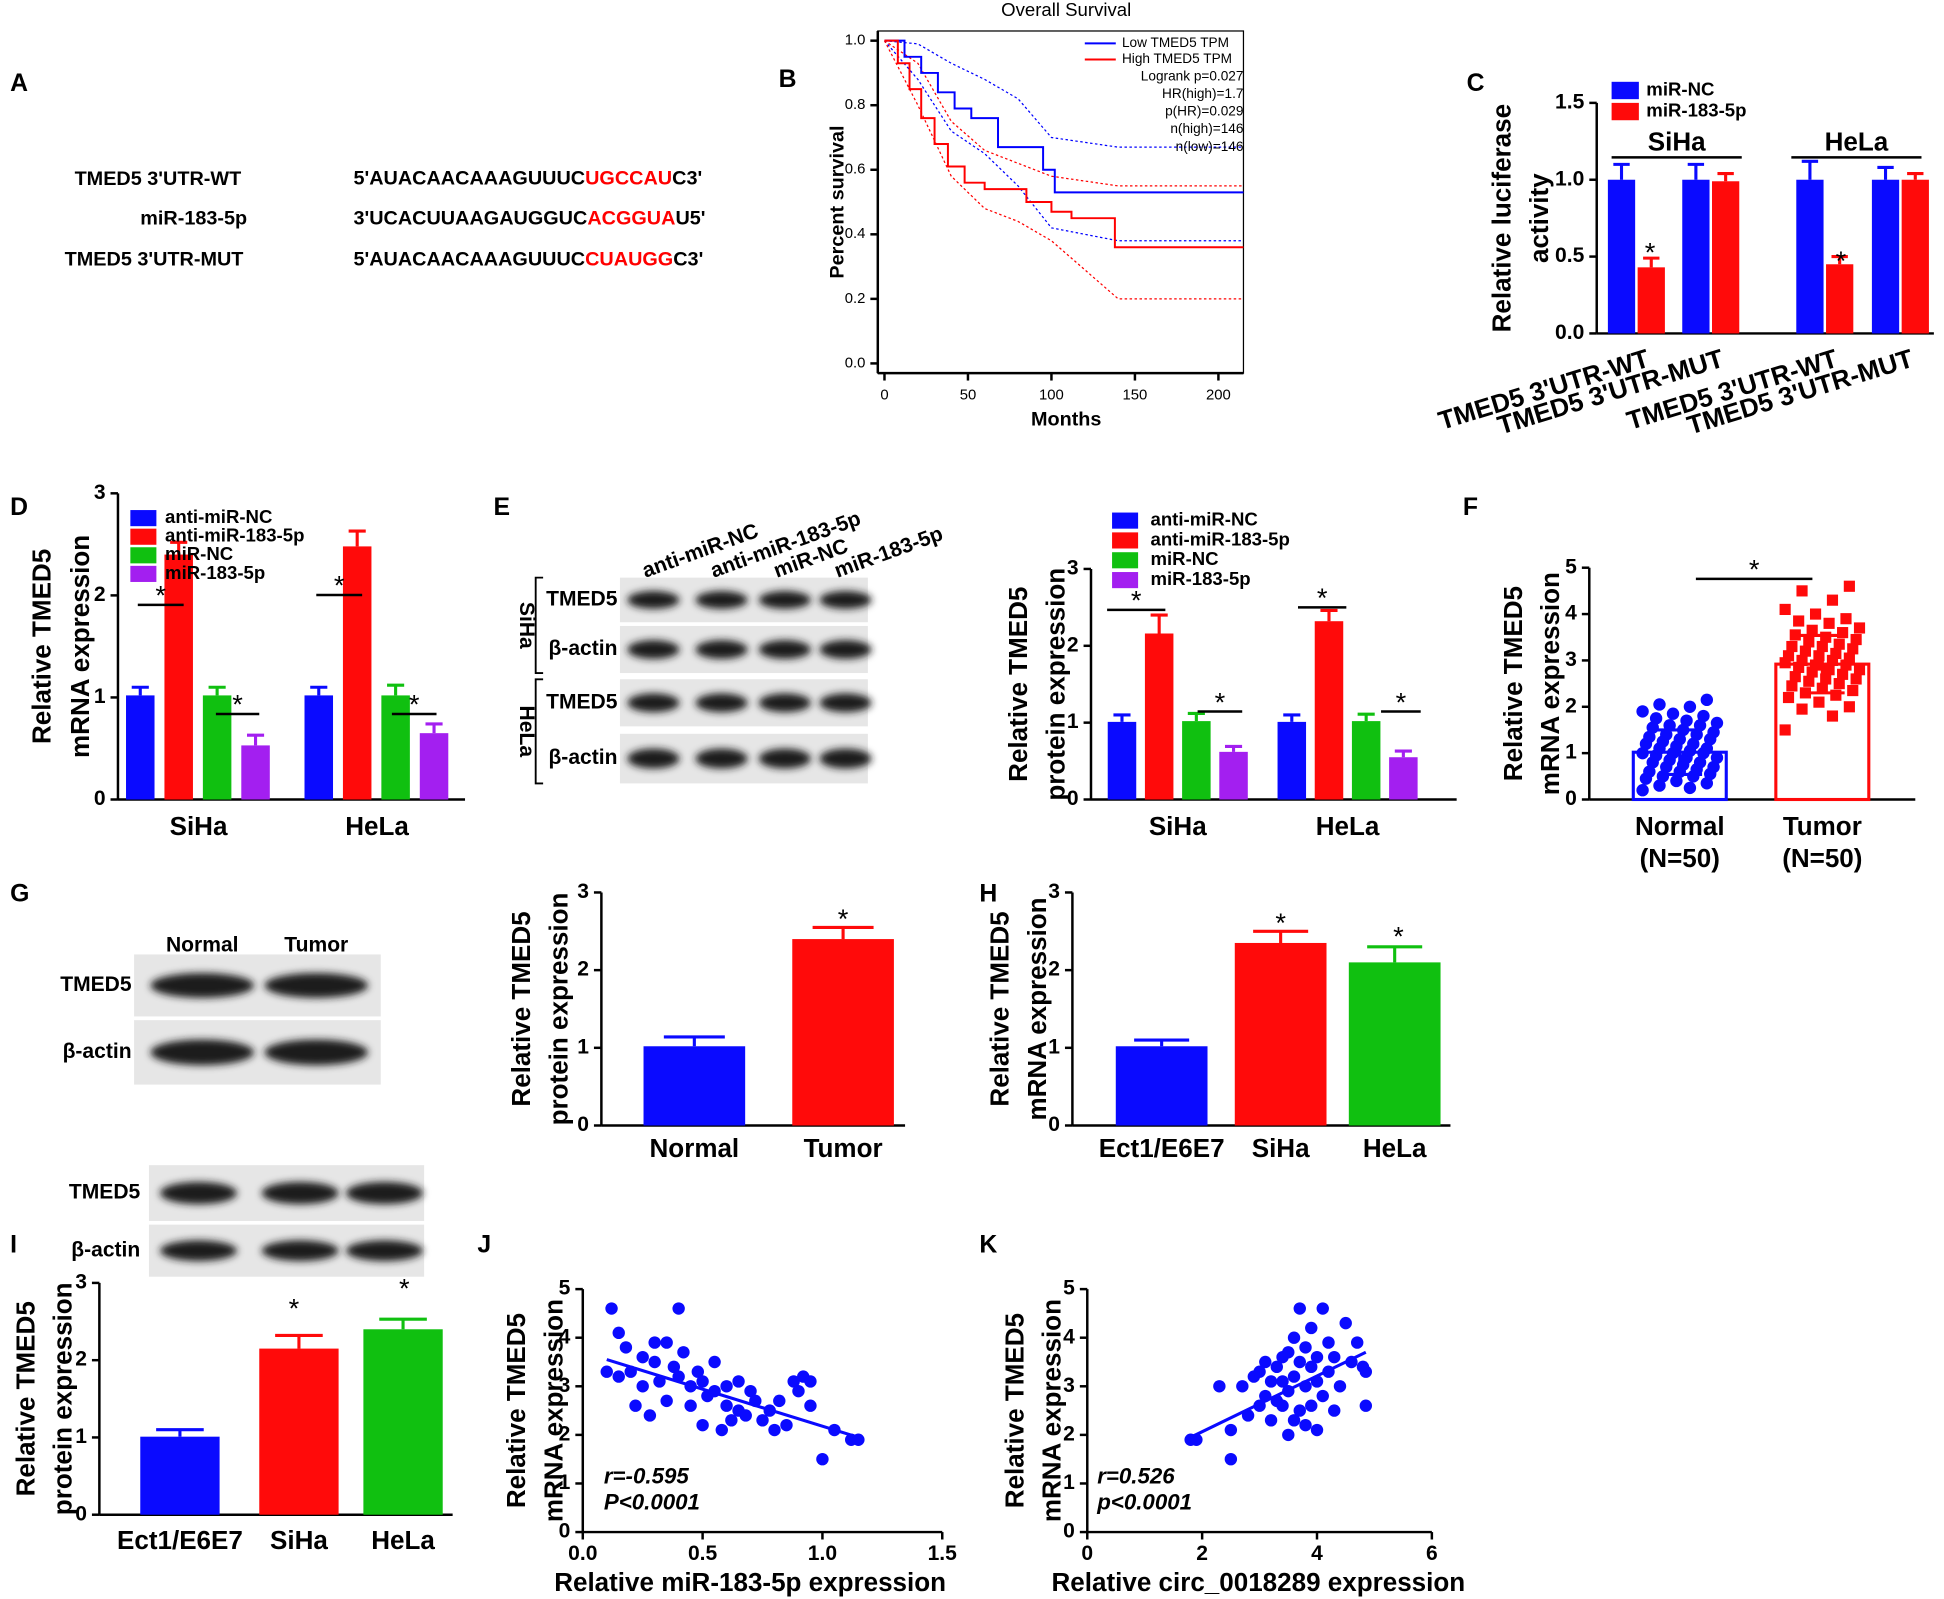 The height and width of the screenshot is (1599, 1944). What do you see at coordinates (1087, 1553) in the screenshot?
I see `x-tick-label: 0` at bounding box center [1087, 1553].